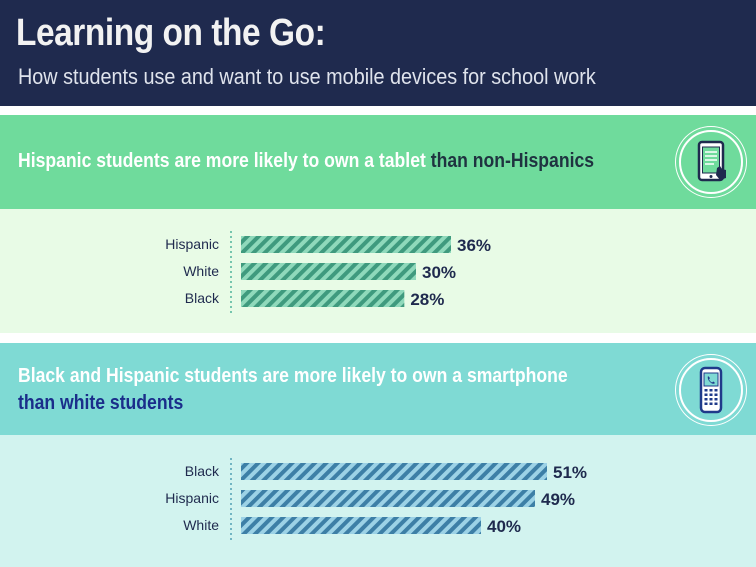 The width and height of the screenshot is (756, 567). I want to click on chart-tablet-ownership: Hispanic 36% White 30% Black 28%, so click(328, 272).